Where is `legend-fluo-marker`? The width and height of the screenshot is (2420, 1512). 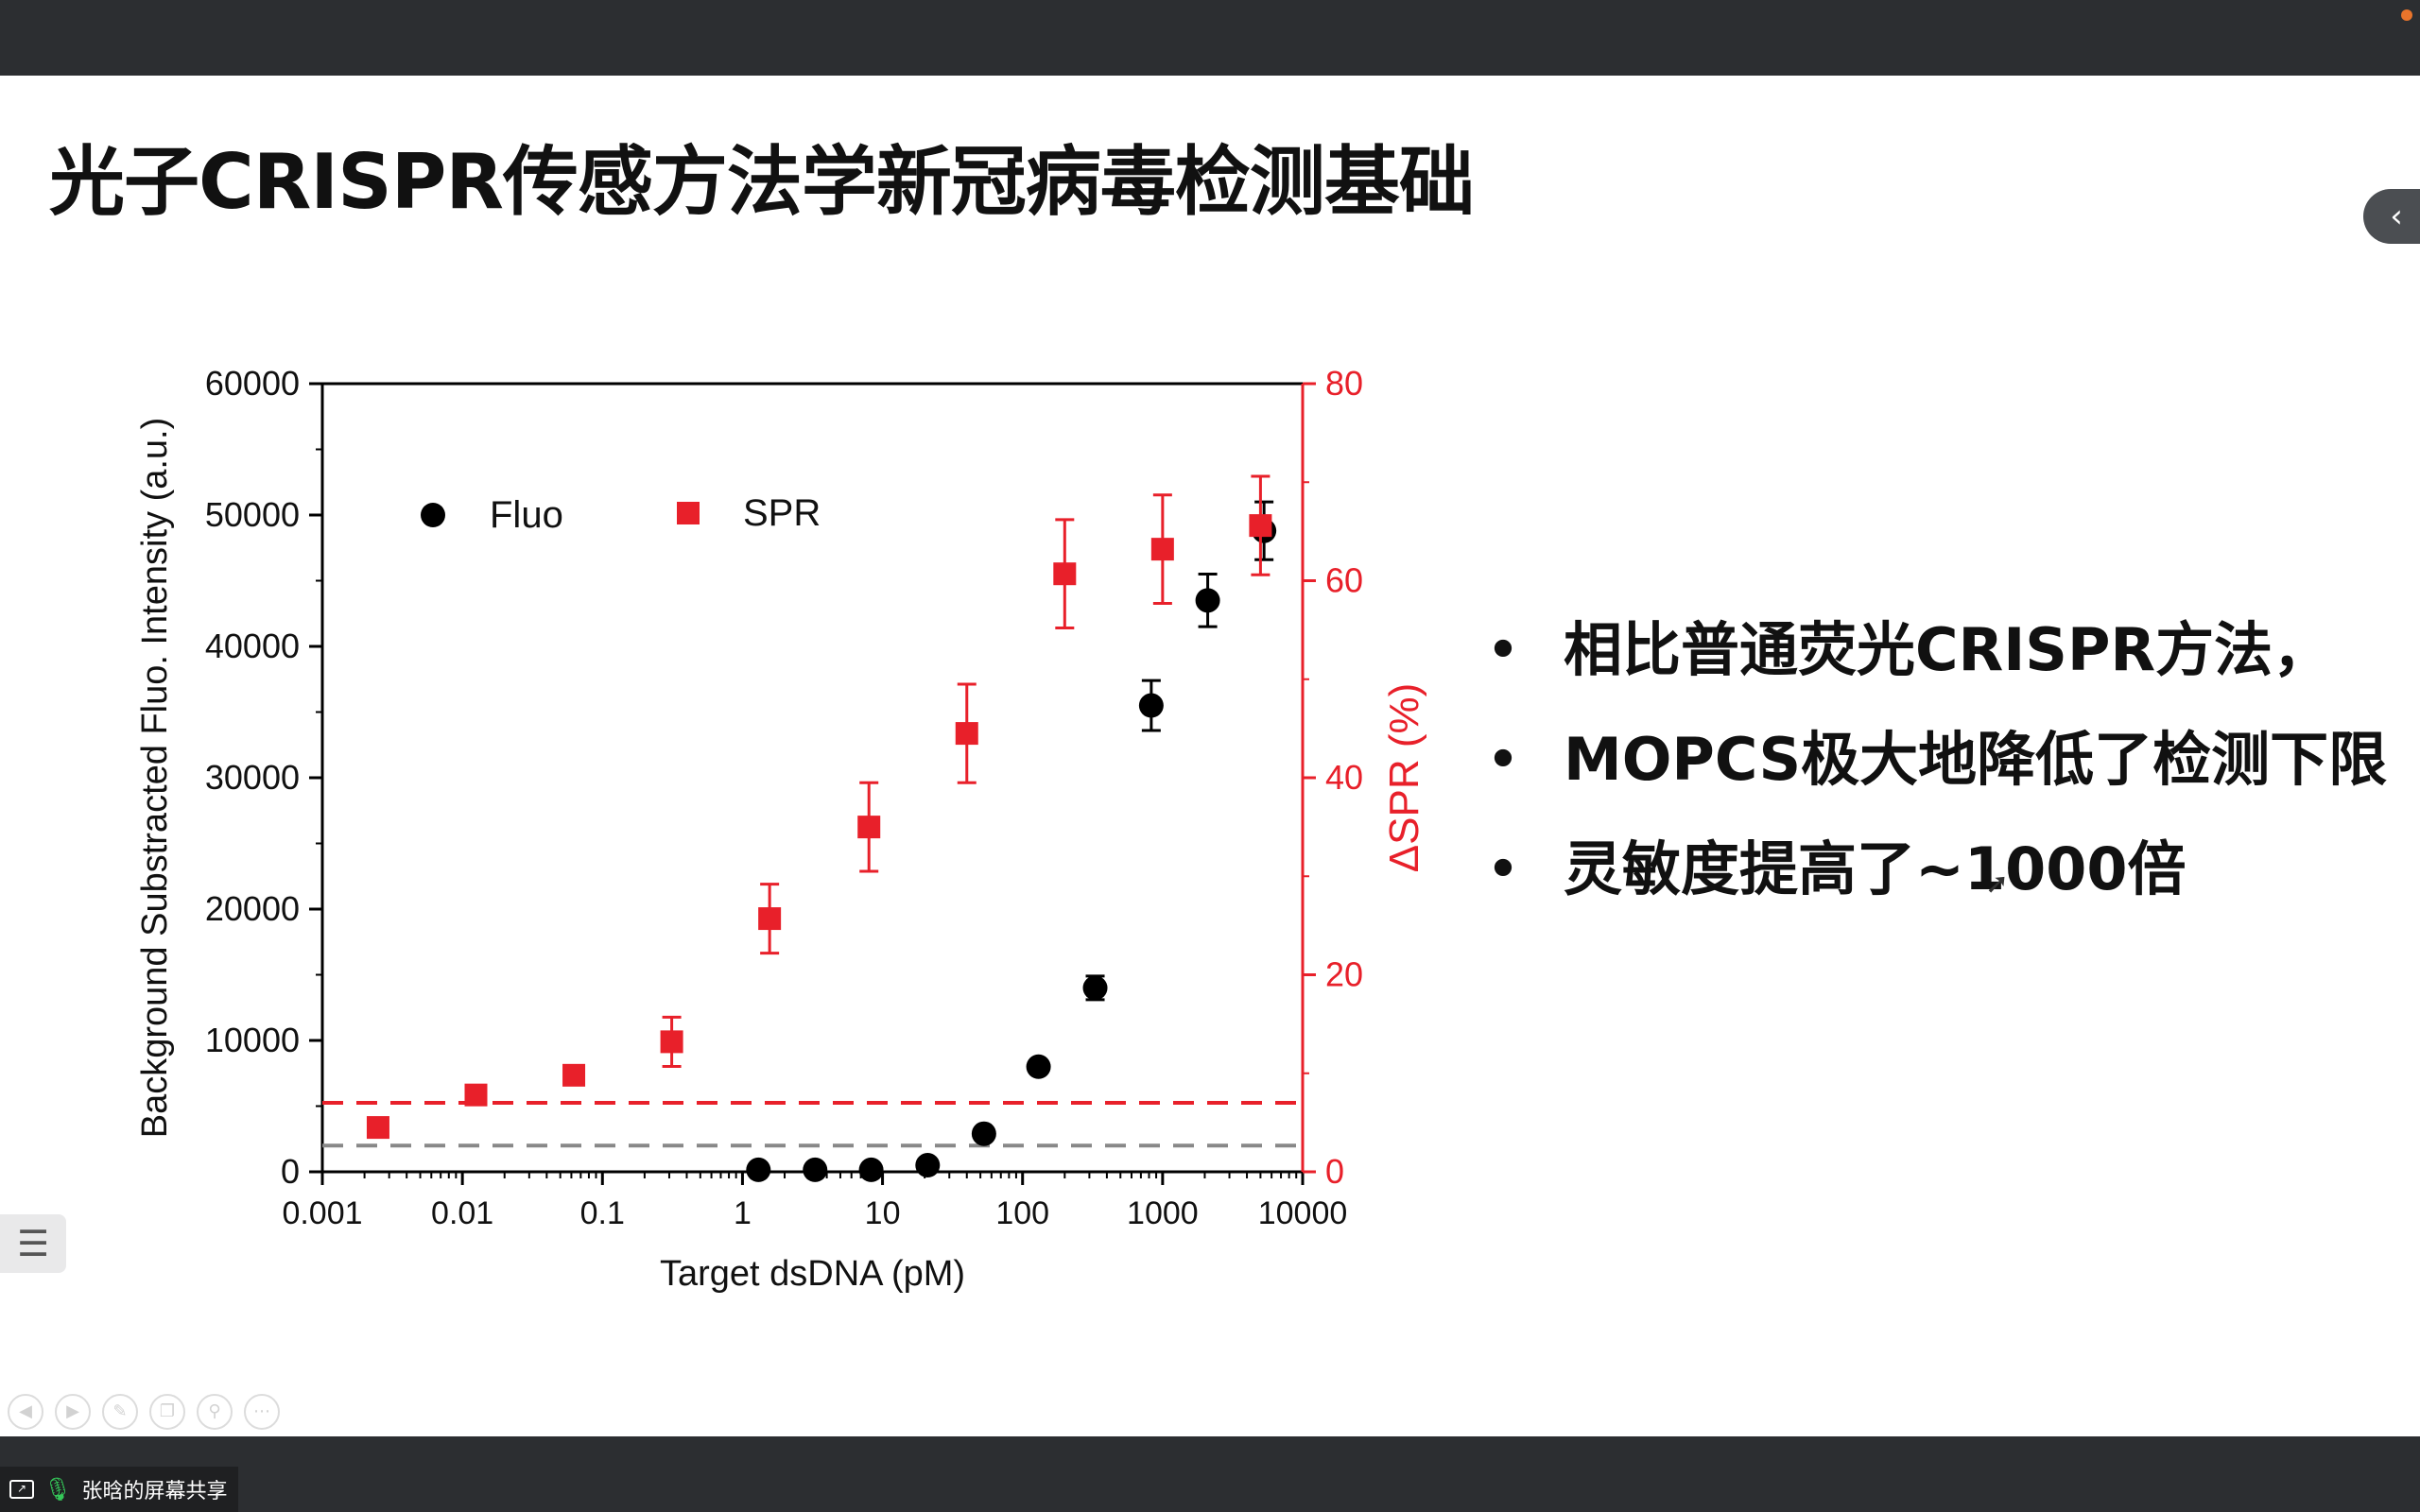
legend-fluo-marker is located at coordinates (433, 515).